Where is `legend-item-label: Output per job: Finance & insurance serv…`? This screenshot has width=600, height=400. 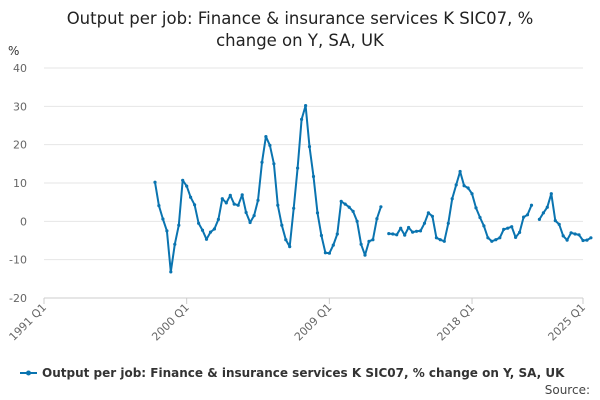
legend-item-label: Output per job: Finance & insurance serv… is located at coordinates (303, 373).